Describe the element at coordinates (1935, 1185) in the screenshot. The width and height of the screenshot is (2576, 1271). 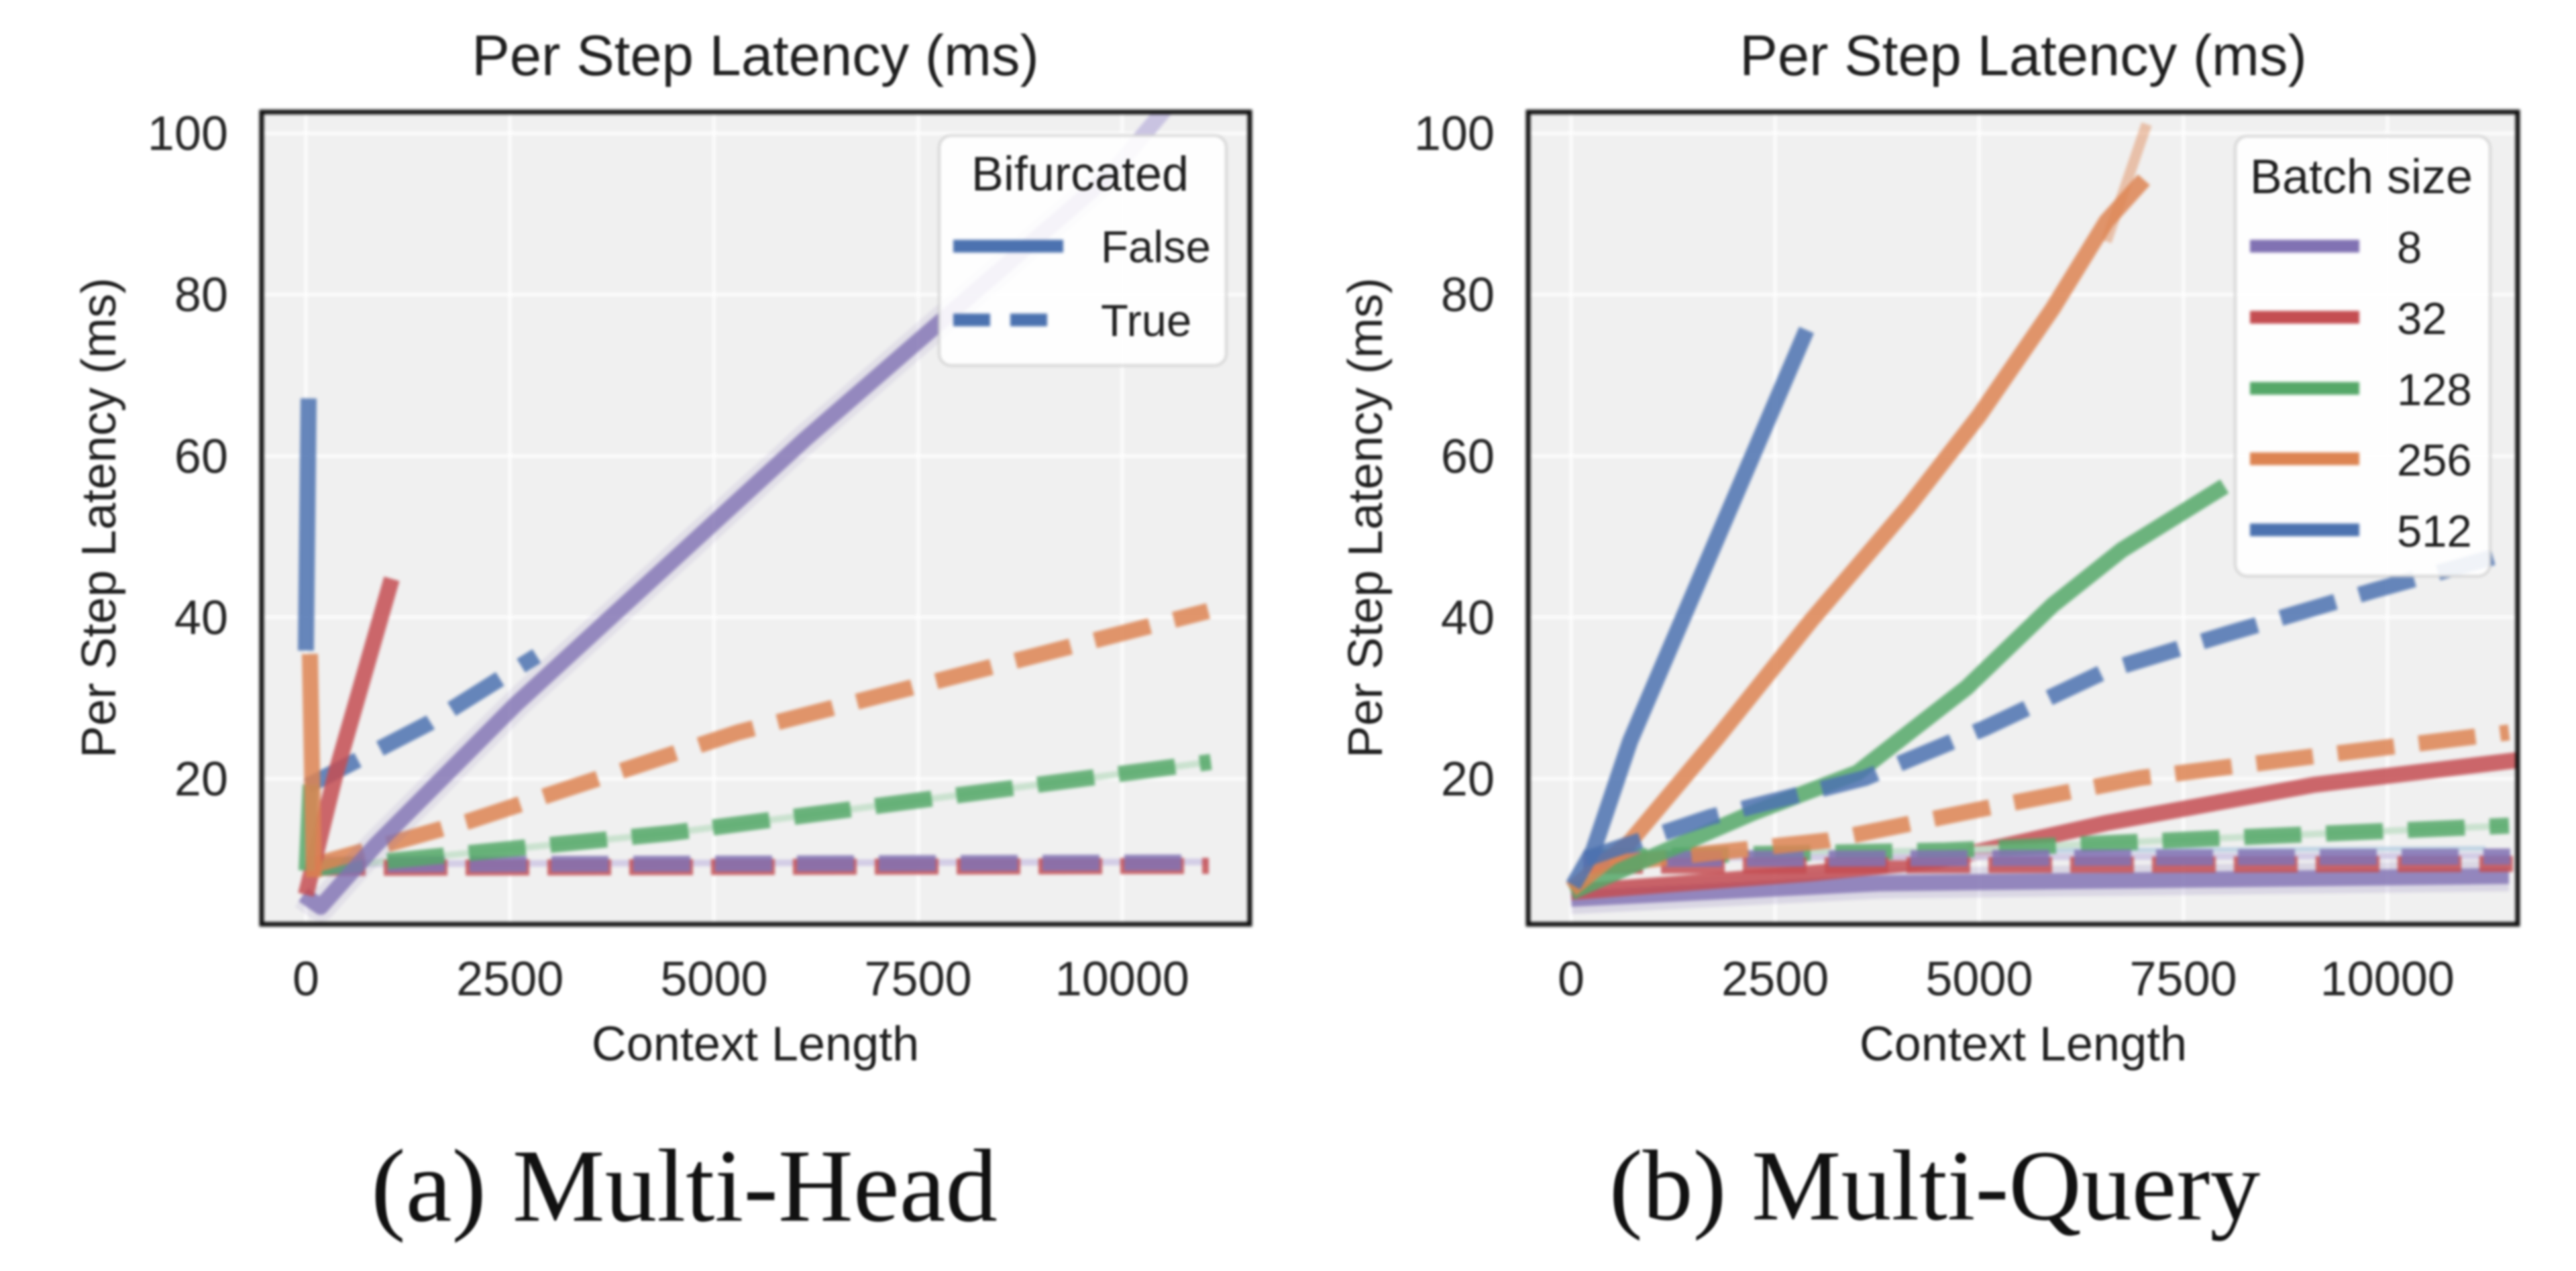
I see `svg-text: (b) Multi-Query` at that location.